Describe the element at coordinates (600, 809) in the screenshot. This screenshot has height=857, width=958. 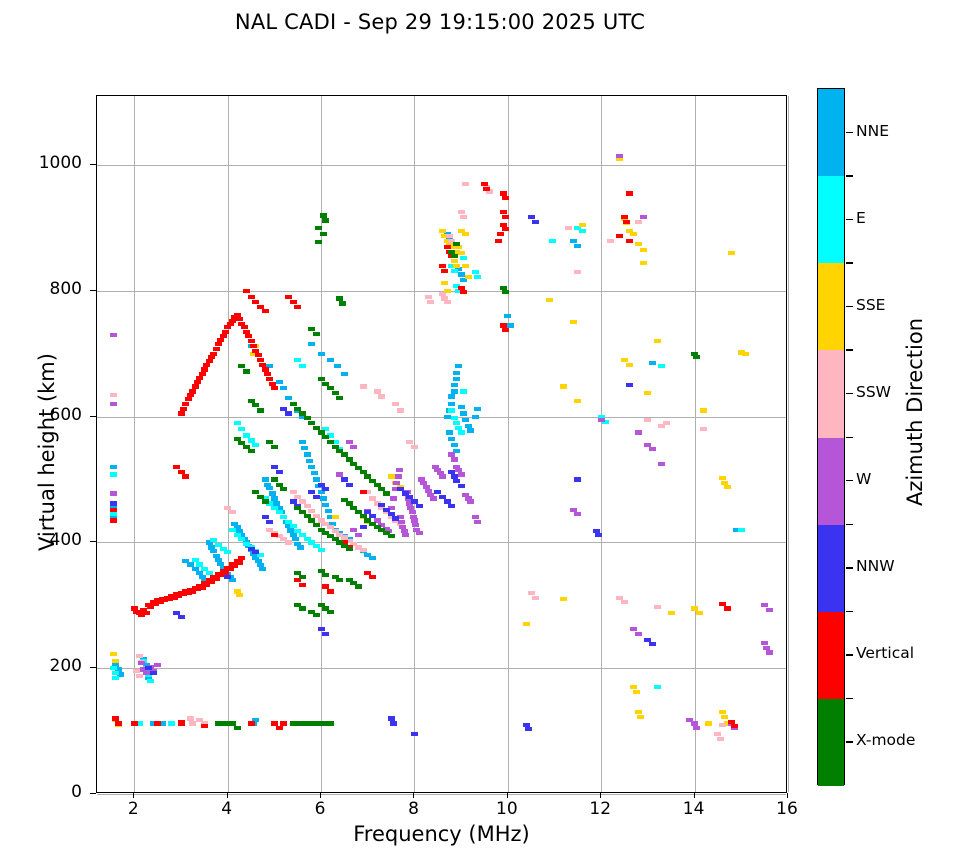
I see `x-tick-label: 12` at that location.